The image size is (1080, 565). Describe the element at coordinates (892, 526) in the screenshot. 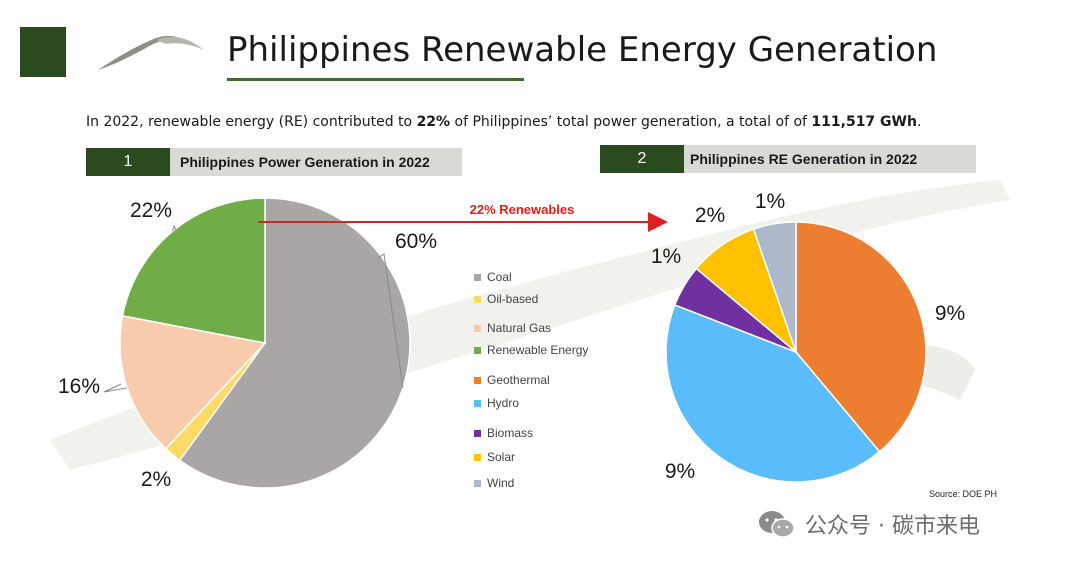

I see `watermark-text: 公众号 · 碳市来电` at that location.